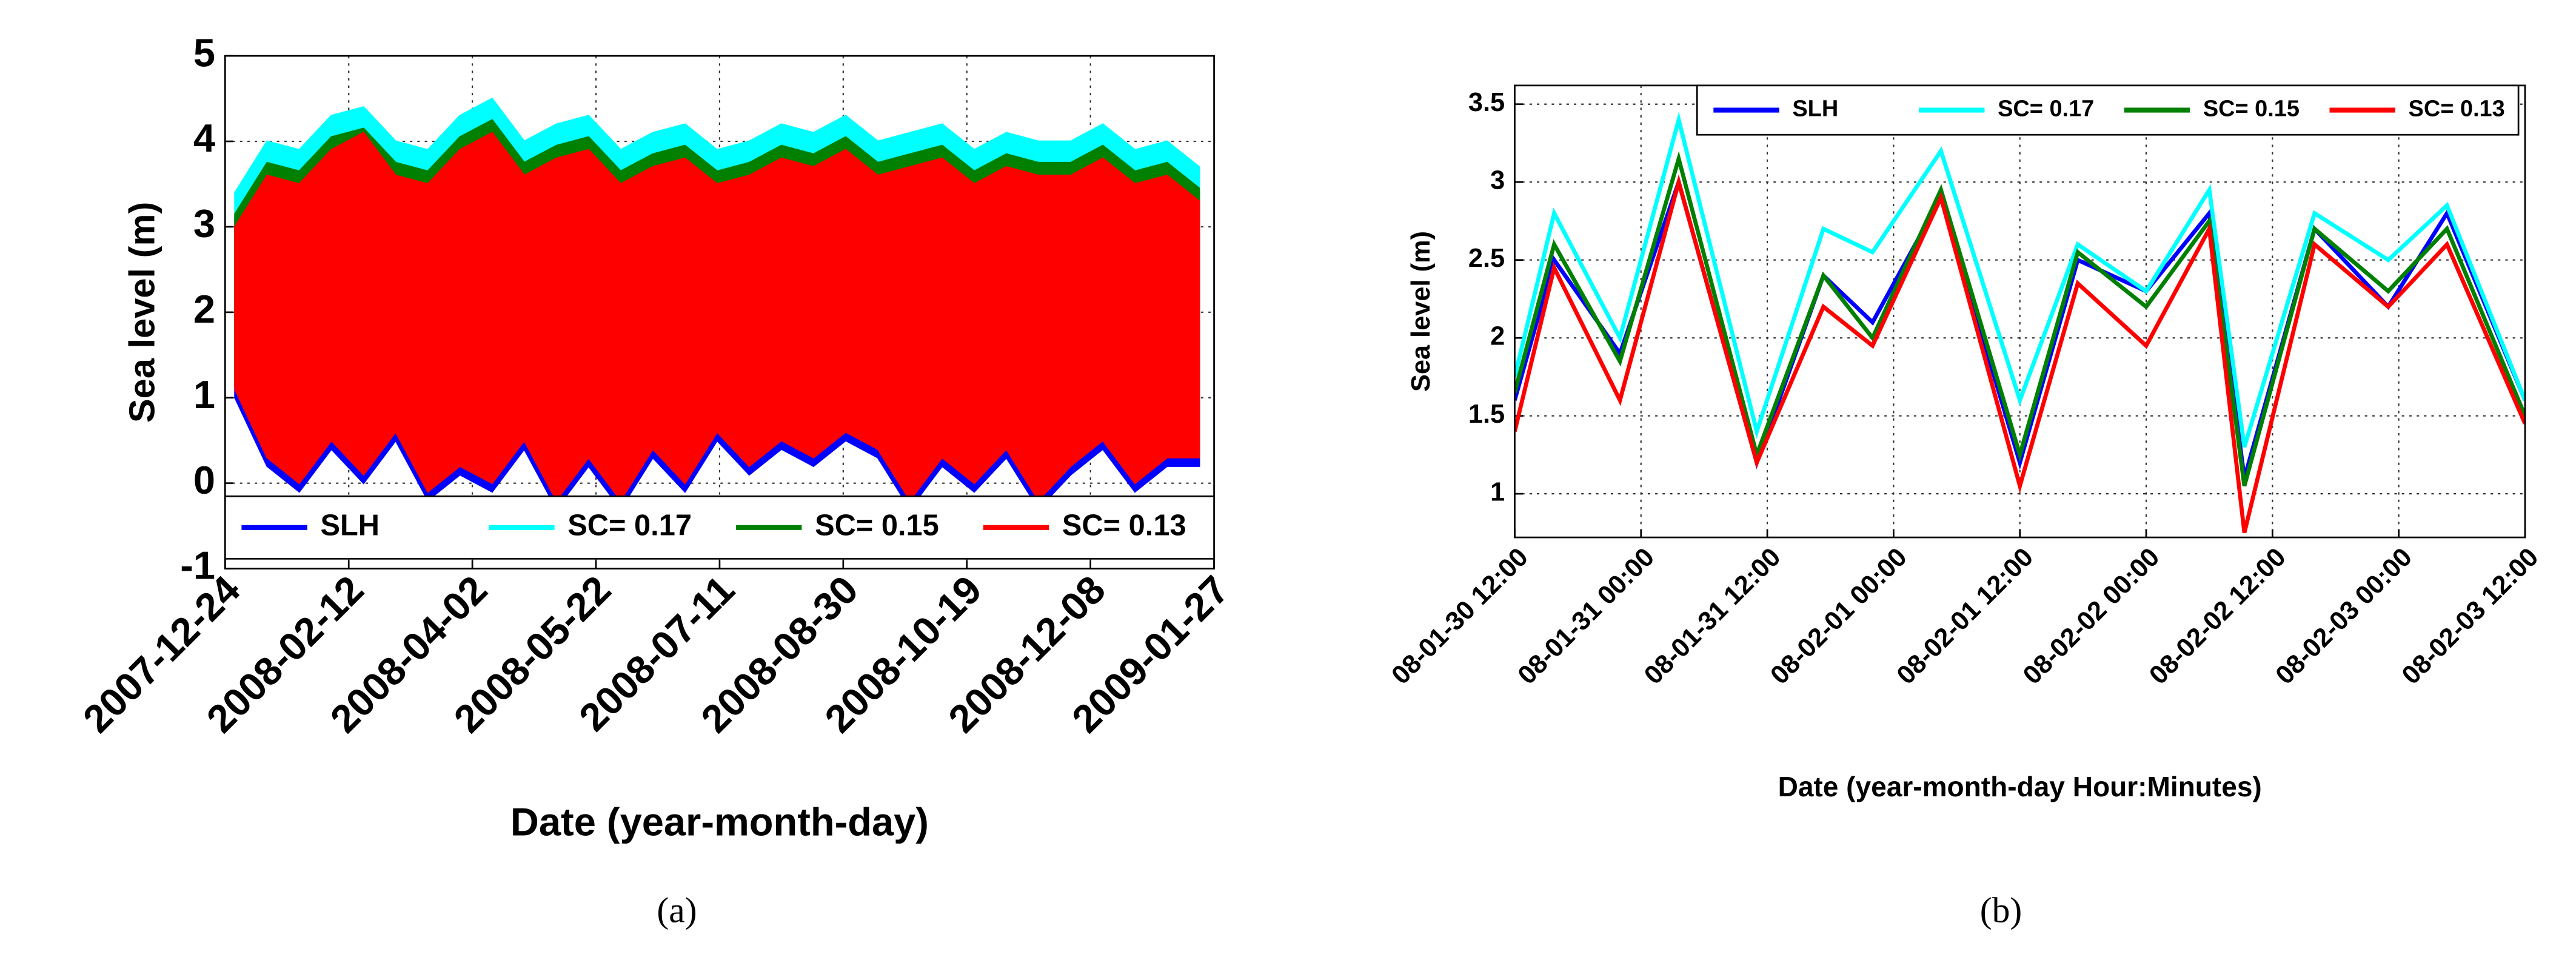 This screenshot has height=954, width=2576. What do you see at coordinates (2218, 616) in the screenshot?
I see `x-tick-label: 08-02-02 12:00` at bounding box center [2218, 616].